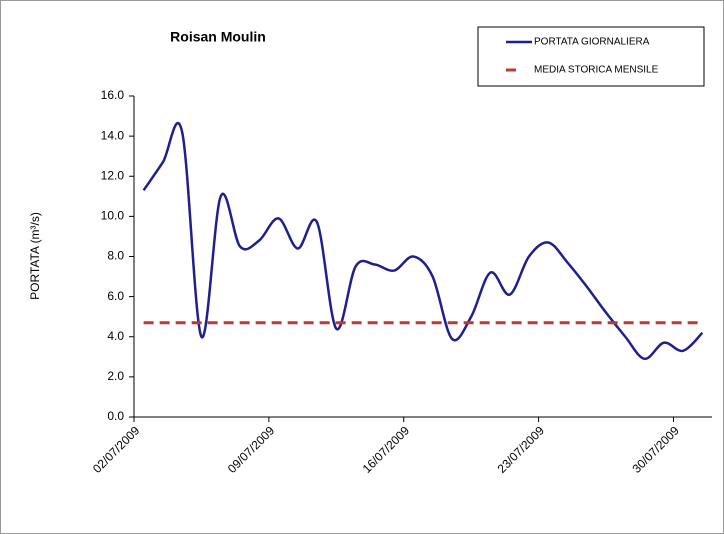 Image resolution: width=724 pixels, height=534 pixels. What do you see at coordinates (115, 256) in the screenshot?
I see `y-tick-label: 8.0` at bounding box center [115, 256].